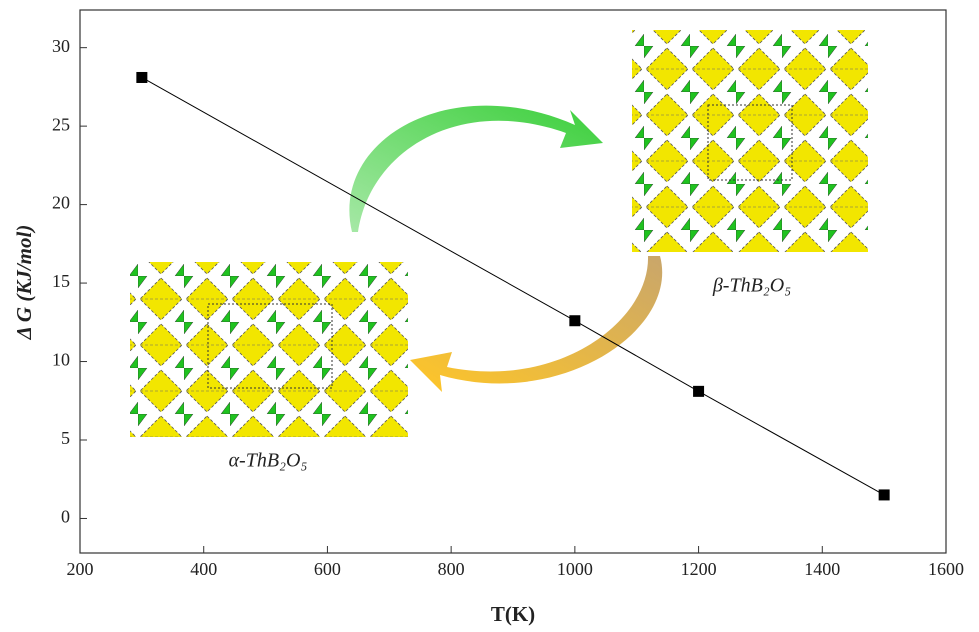 This screenshot has height=632, width=979. What do you see at coordinates (80, 569) in the screenshot?
I see `x-tick-label: 200` at bounding box center [80, 569].